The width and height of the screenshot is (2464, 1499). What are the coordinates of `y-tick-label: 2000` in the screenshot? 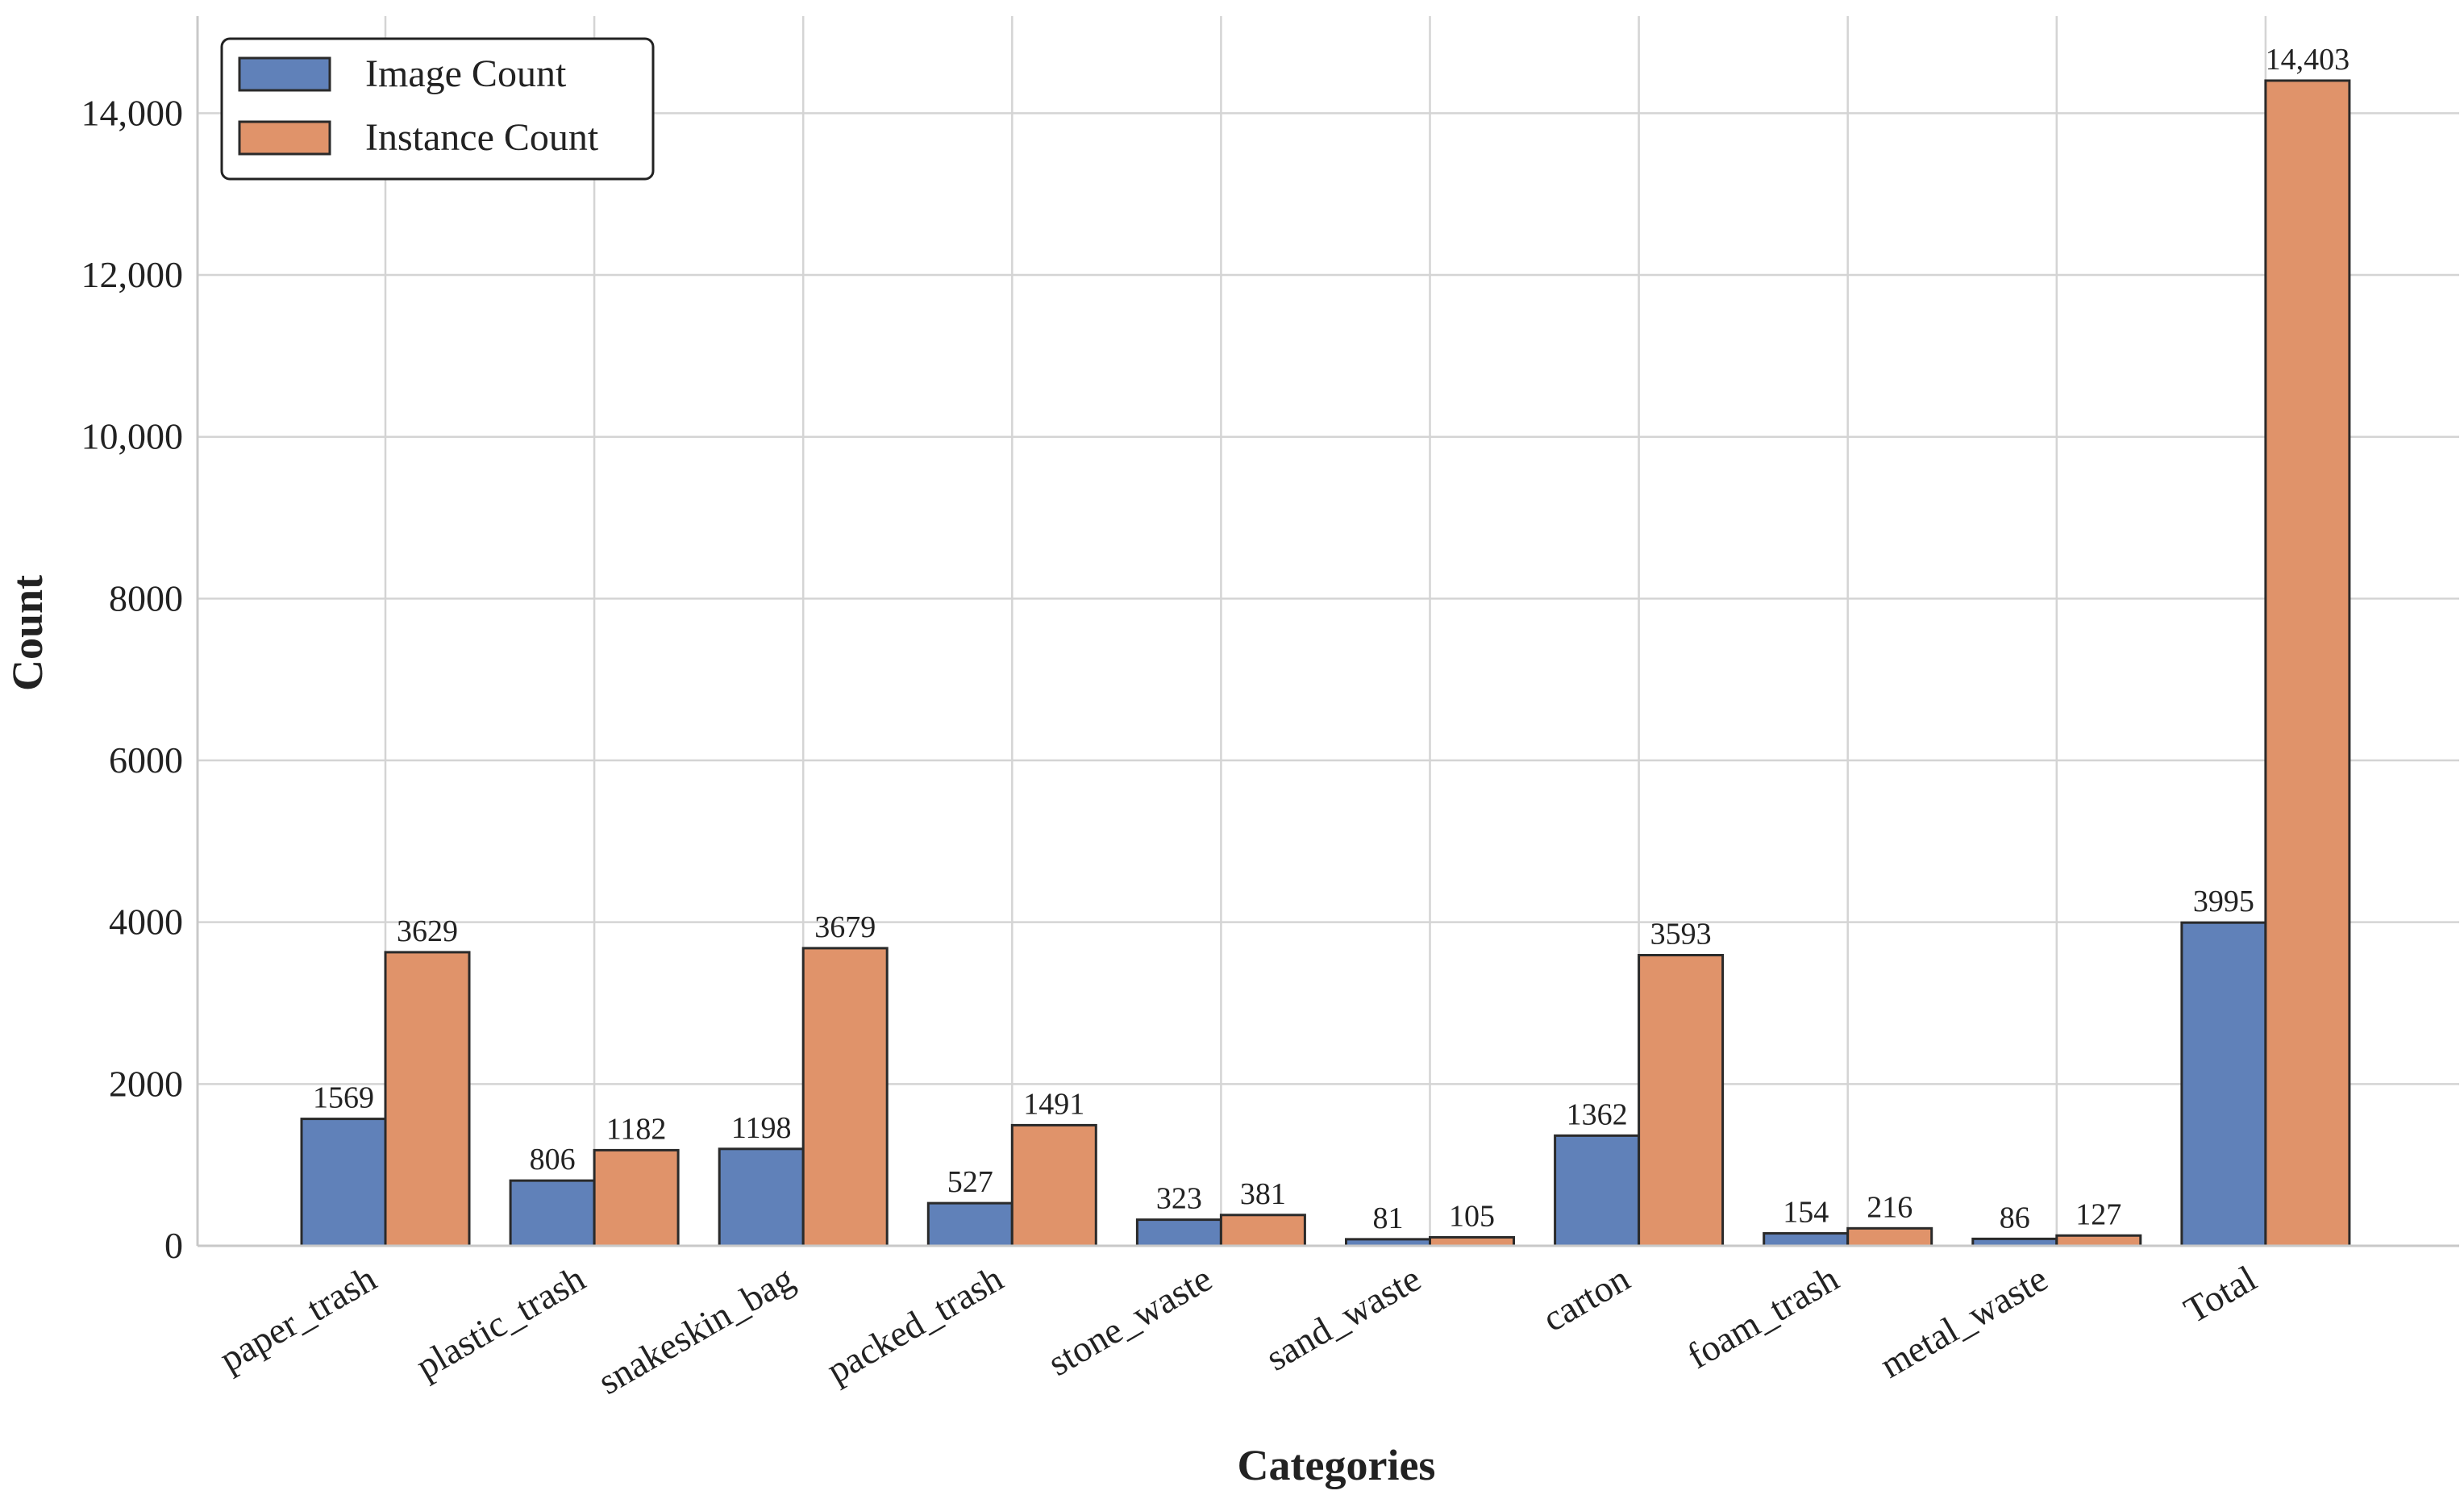 It's located at (146, 1083).